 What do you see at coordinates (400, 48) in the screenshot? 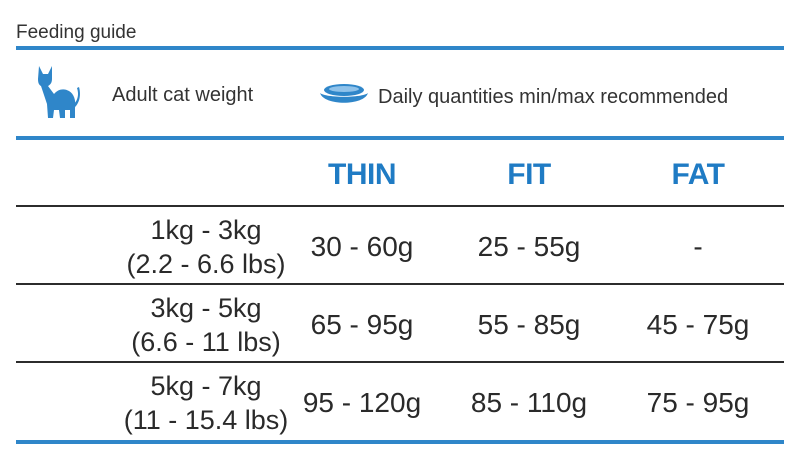
I see `top-divider` at bounding box center [400, 48].